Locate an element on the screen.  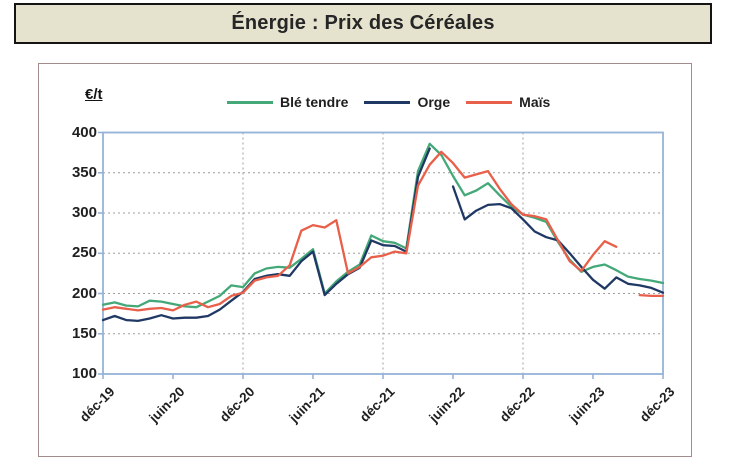
page-title: Énergie : Prix des Céréales is located at coordinates (363, 23).